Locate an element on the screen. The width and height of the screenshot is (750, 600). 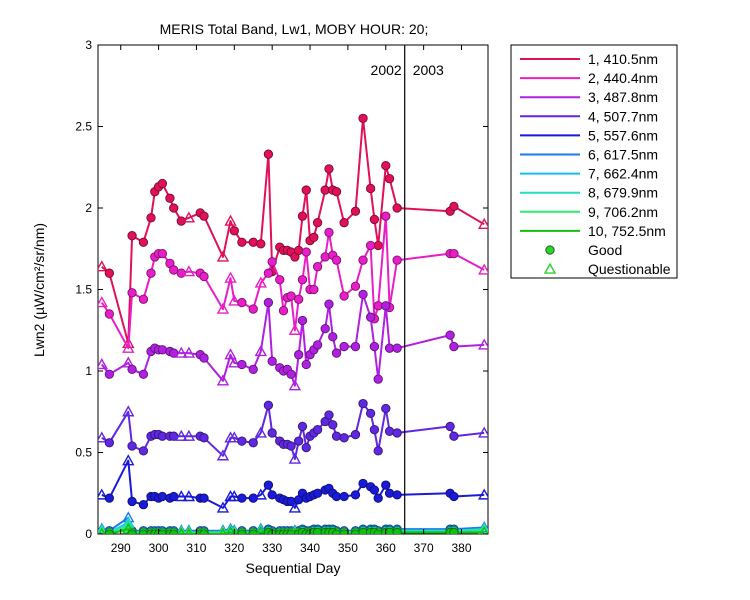
x-axis-label: Sequential Day is located at coordinates (293, 568).